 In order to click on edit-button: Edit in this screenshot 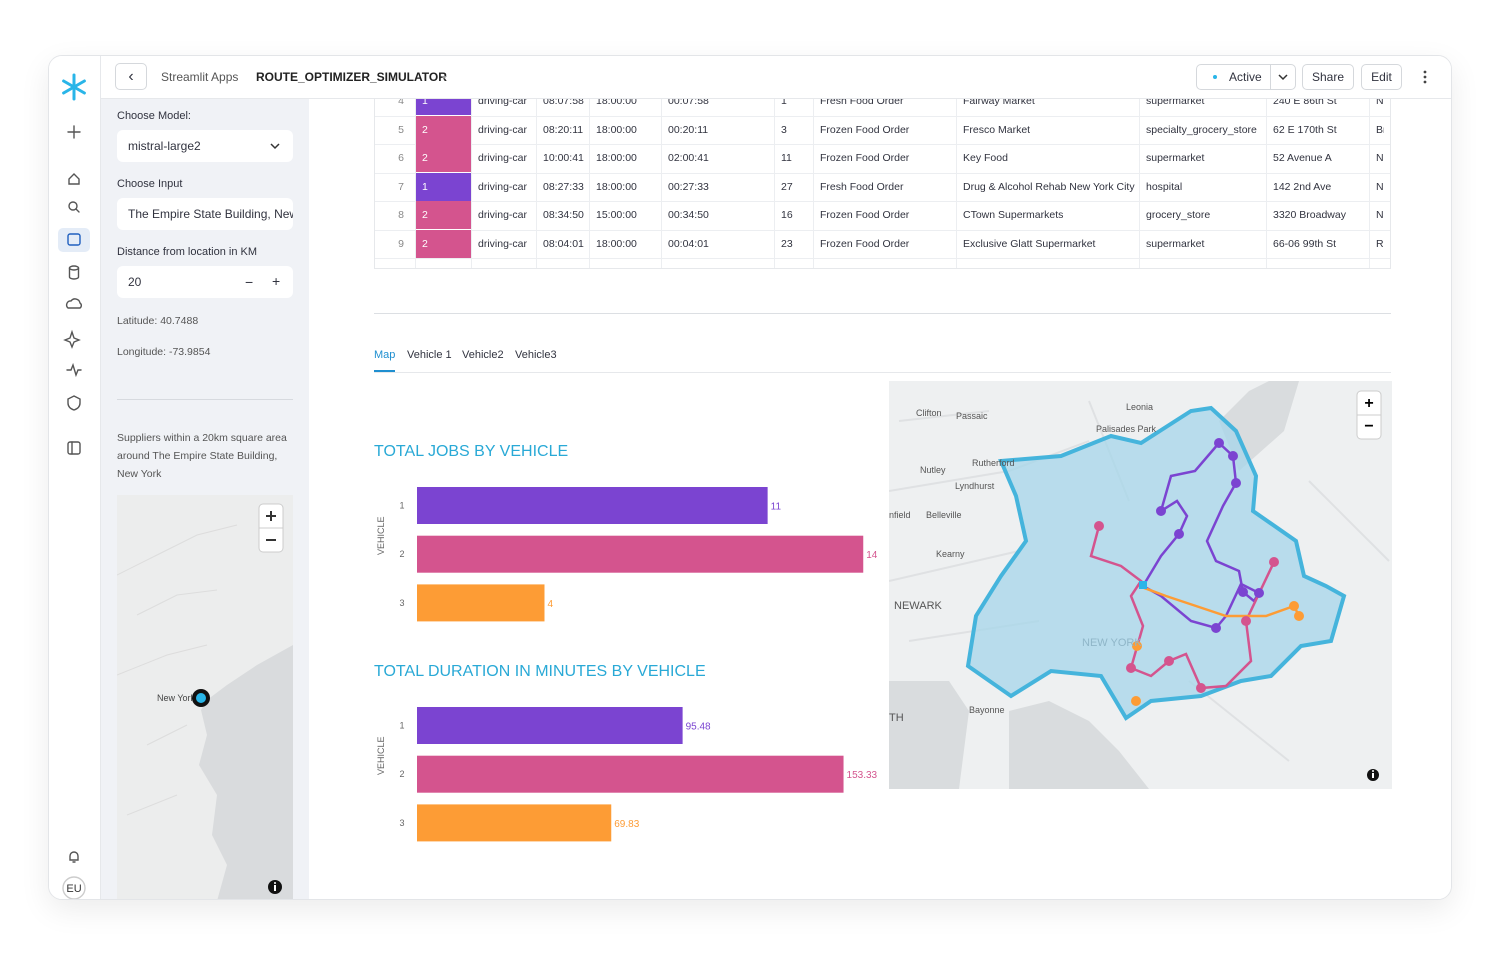, I will do `click(1381, 77)`.